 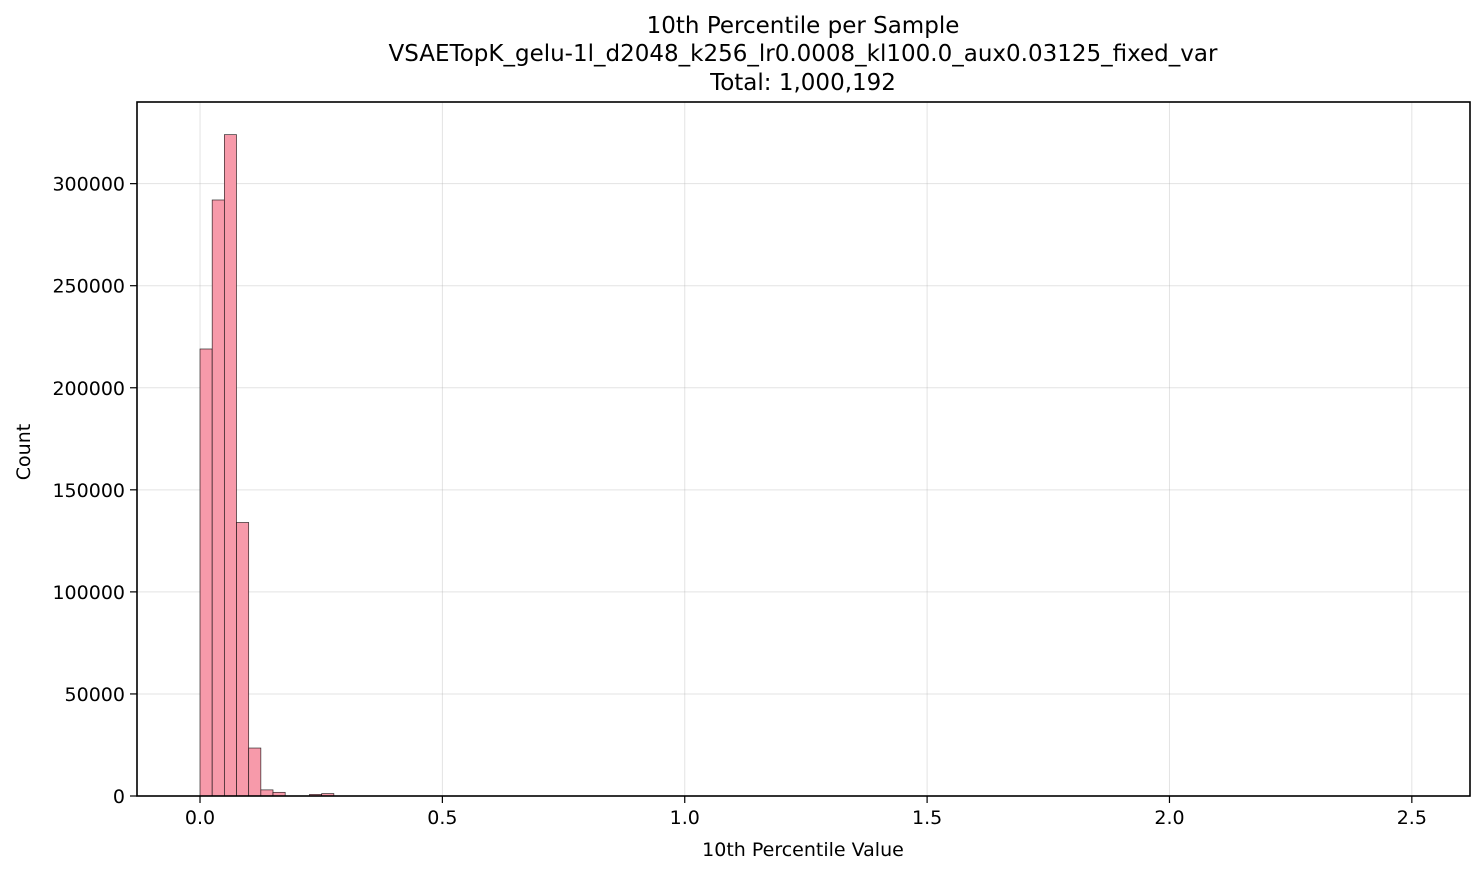 What do you see at coordinates (88, 287) in the screenshot?
I see `y-tick-label-5: 250000` at bounding box center [88, 287].